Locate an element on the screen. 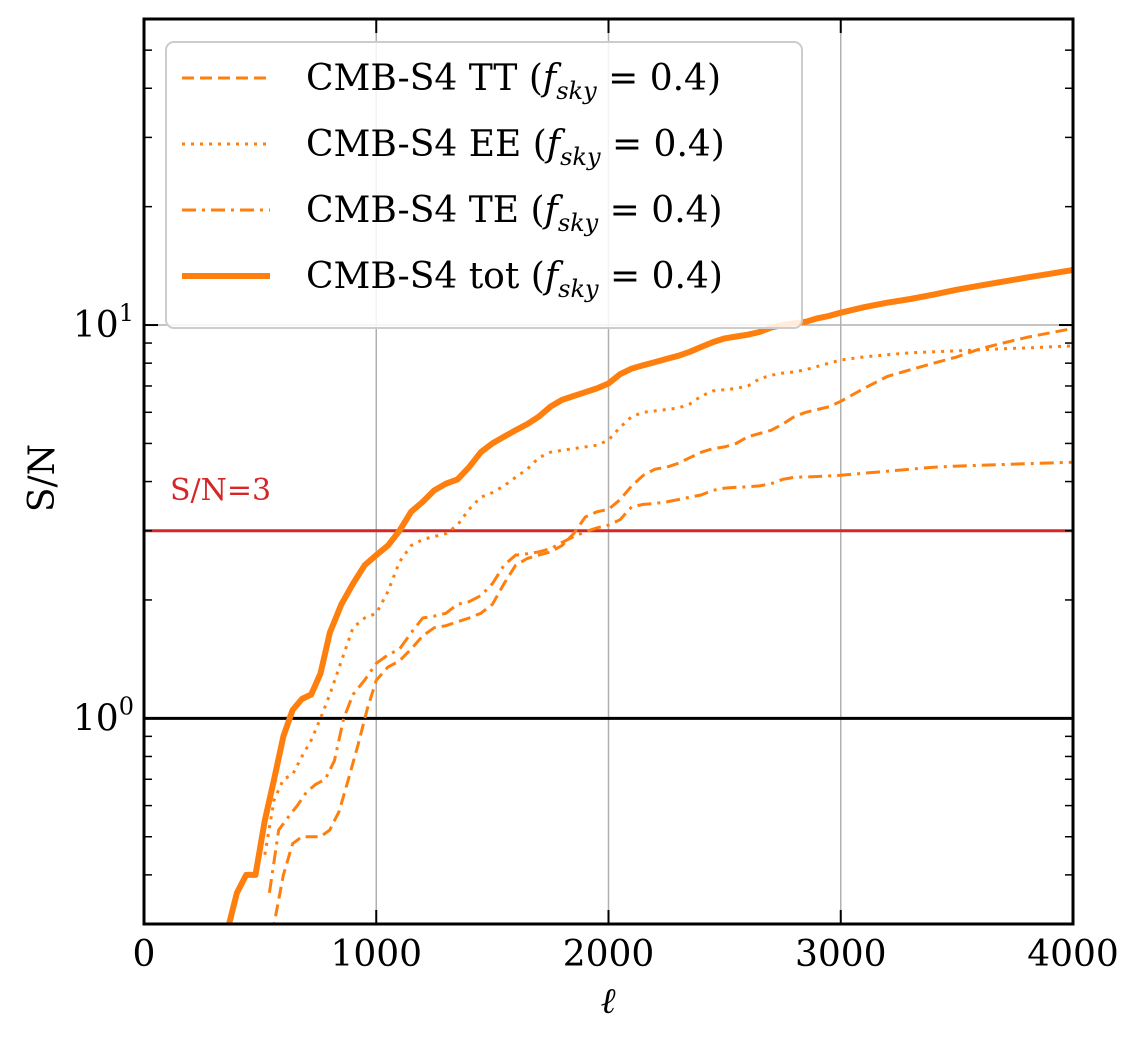 This screenshot has height=1045, width=1137. legend-label-2: CMB-S4 TE (fsky = 0.4) is located at coordinates (514, 213).